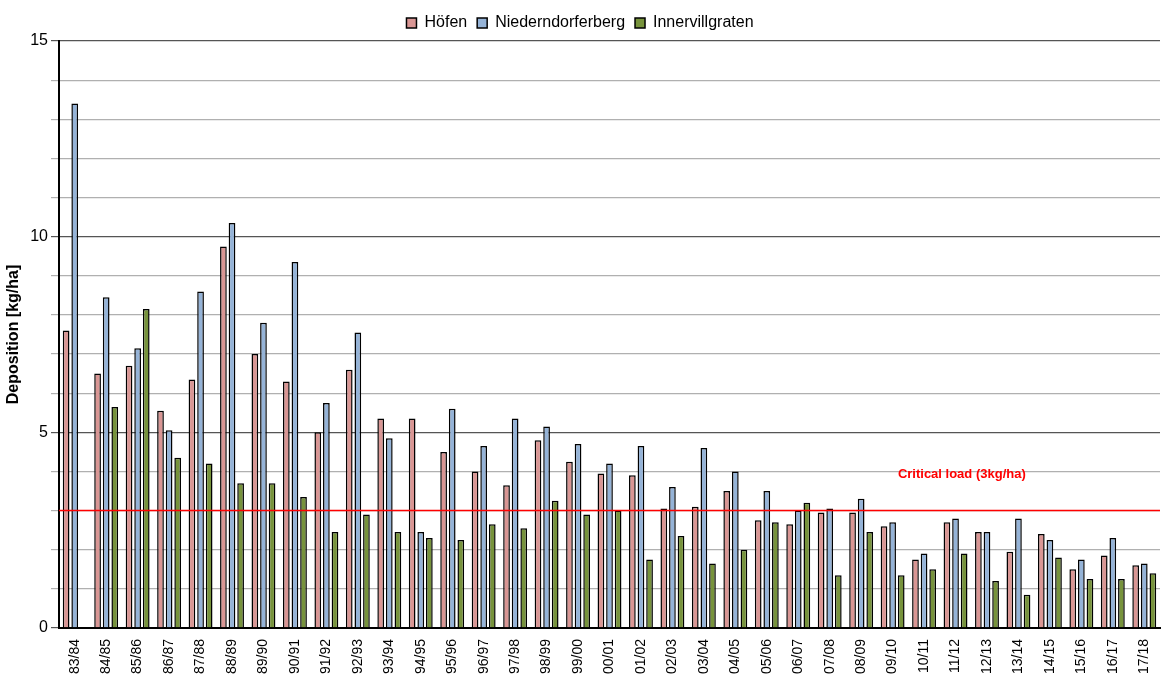  What do you see at coordinates (961, 473) in the screenshot?
I see `ref-line-label: Critical load (3kg/ha)` at bounding box center [961, 473].